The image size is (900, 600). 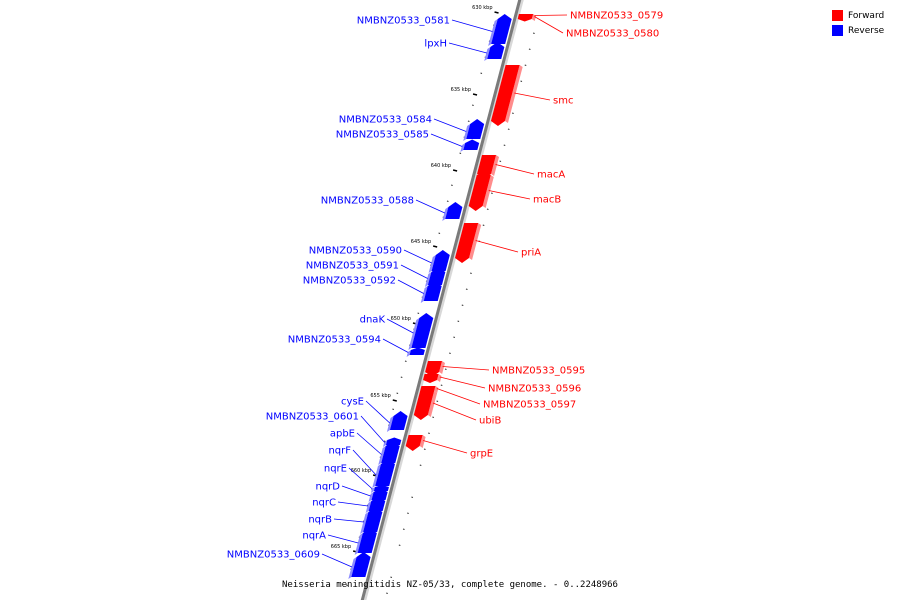 I want to click on gene-label: NMBNZ0533_0609, so click(x=273, y=555).